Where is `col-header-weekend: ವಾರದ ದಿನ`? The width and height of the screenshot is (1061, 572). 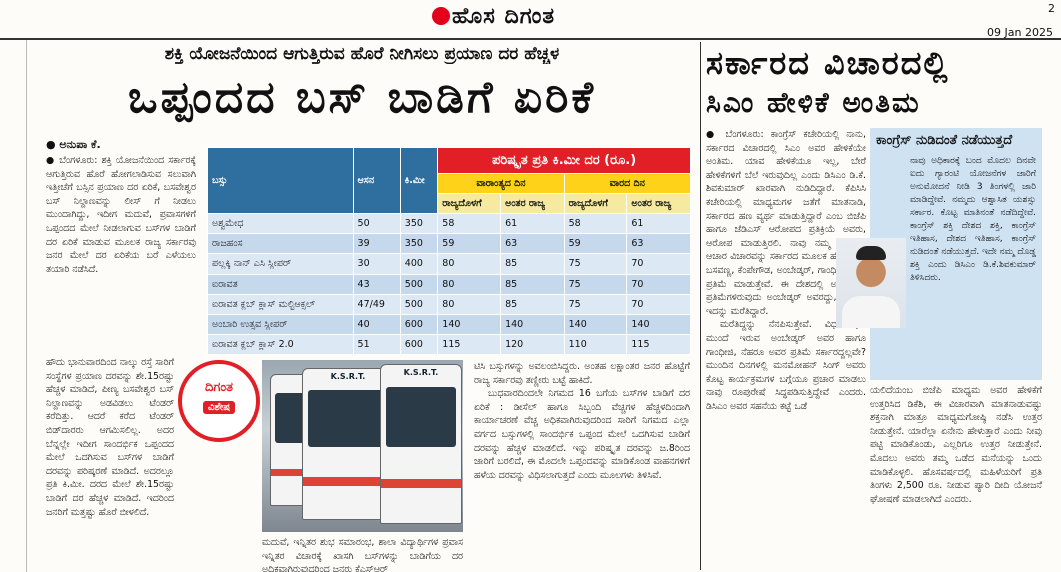 col-header-weekend: ವಾರದ ದಿನ is located at coordinates (627, 183).